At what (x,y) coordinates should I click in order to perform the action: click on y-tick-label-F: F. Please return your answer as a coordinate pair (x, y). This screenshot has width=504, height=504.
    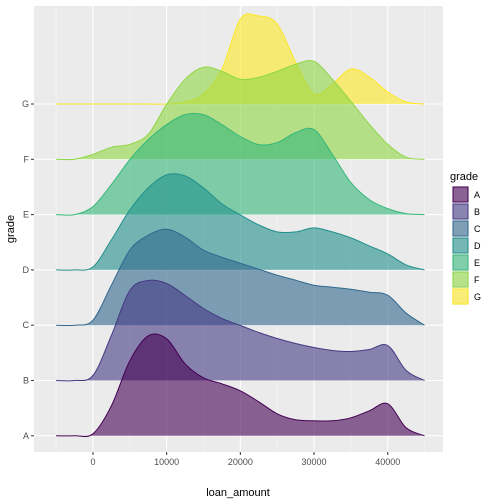
    Looking at the image, I should click on (27, 159).